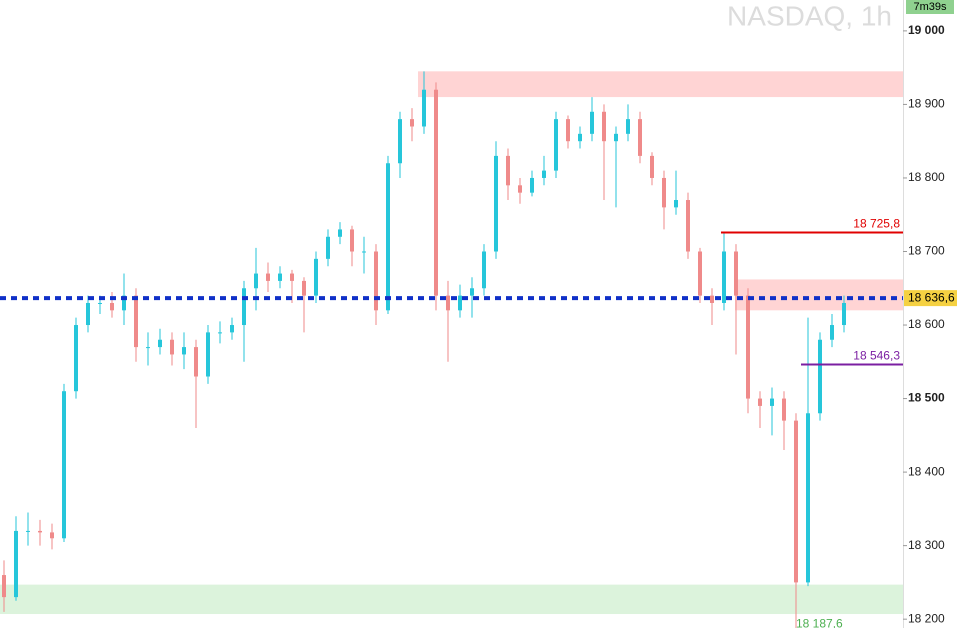  I want to click on current-price-label: 18 636,6, so click(931, 297).